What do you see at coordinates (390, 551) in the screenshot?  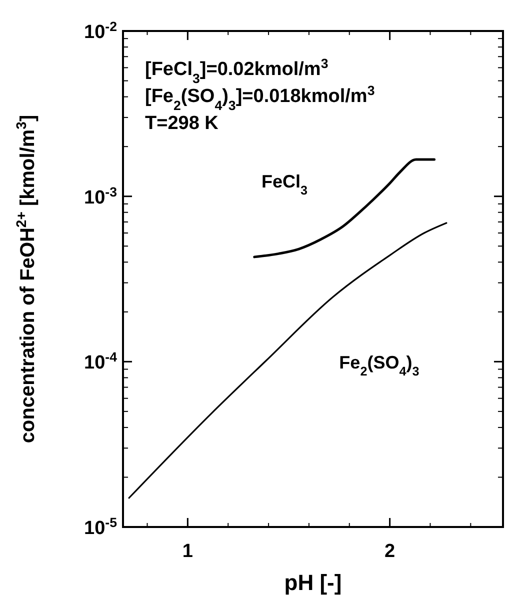 I see `x-tick-label: 2` at bounding box center [390, 551].